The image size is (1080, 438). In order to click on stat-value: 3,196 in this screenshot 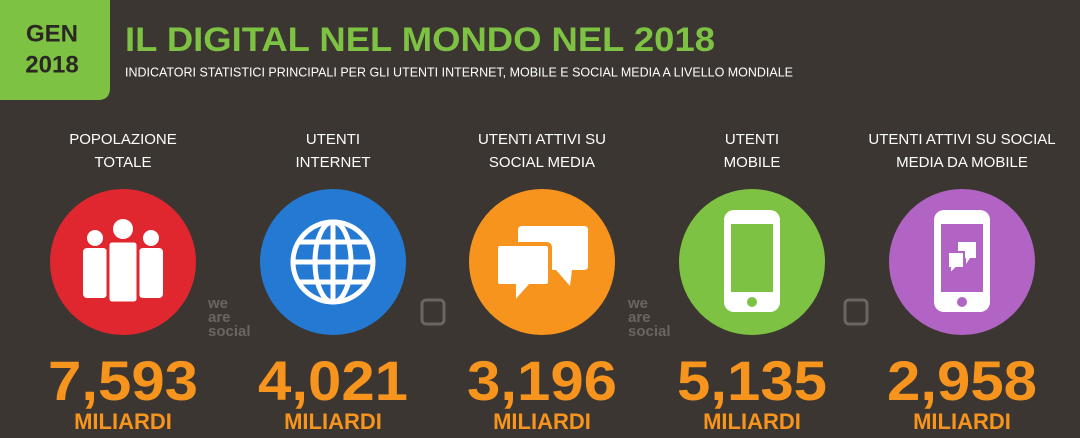, I will do `click(542, 380)`.